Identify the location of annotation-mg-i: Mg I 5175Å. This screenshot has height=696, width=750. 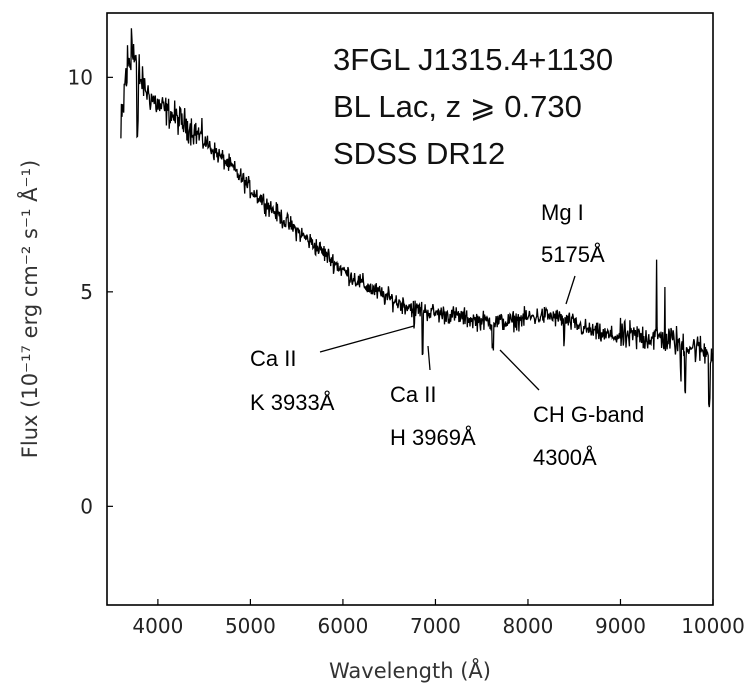
(573, 252).